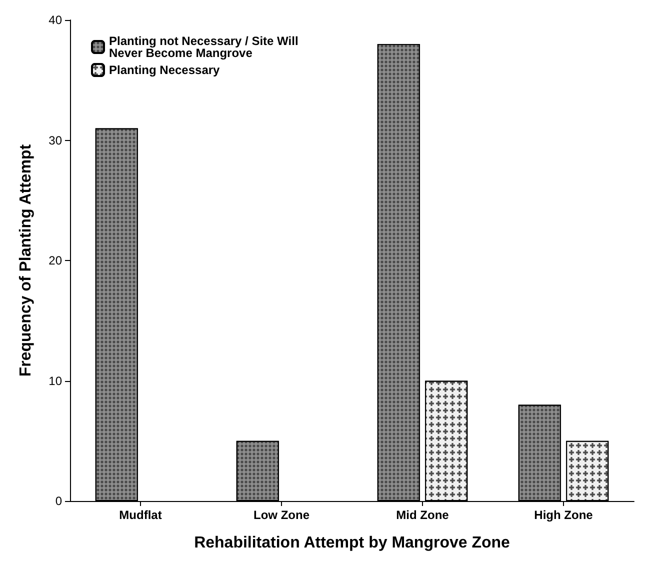 The width and height of the screenshot is (657, 571). What do you see at coordinates (55, 20) in the screenshot?
I see `y-tick-label: 40` at bounding box center [55, 20].